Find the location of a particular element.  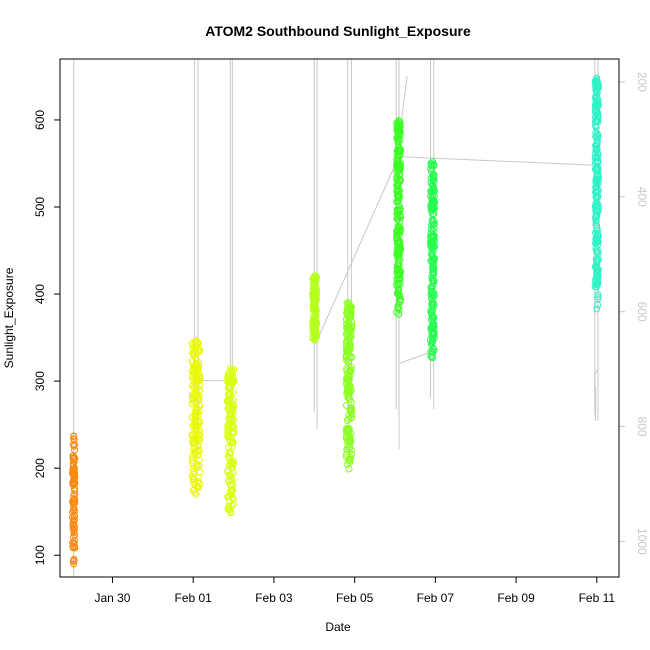

y-tick-label: 400 is located at coordinates (40, 294).